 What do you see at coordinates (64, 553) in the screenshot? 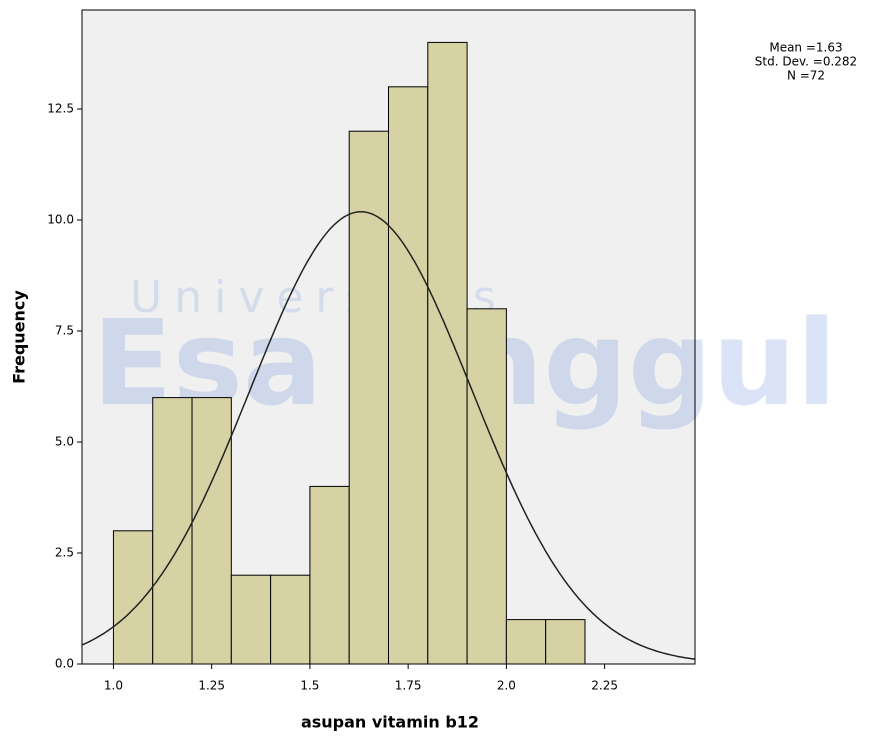
I see `y-tick-label: 2.5` at bounding box center [64, 553].